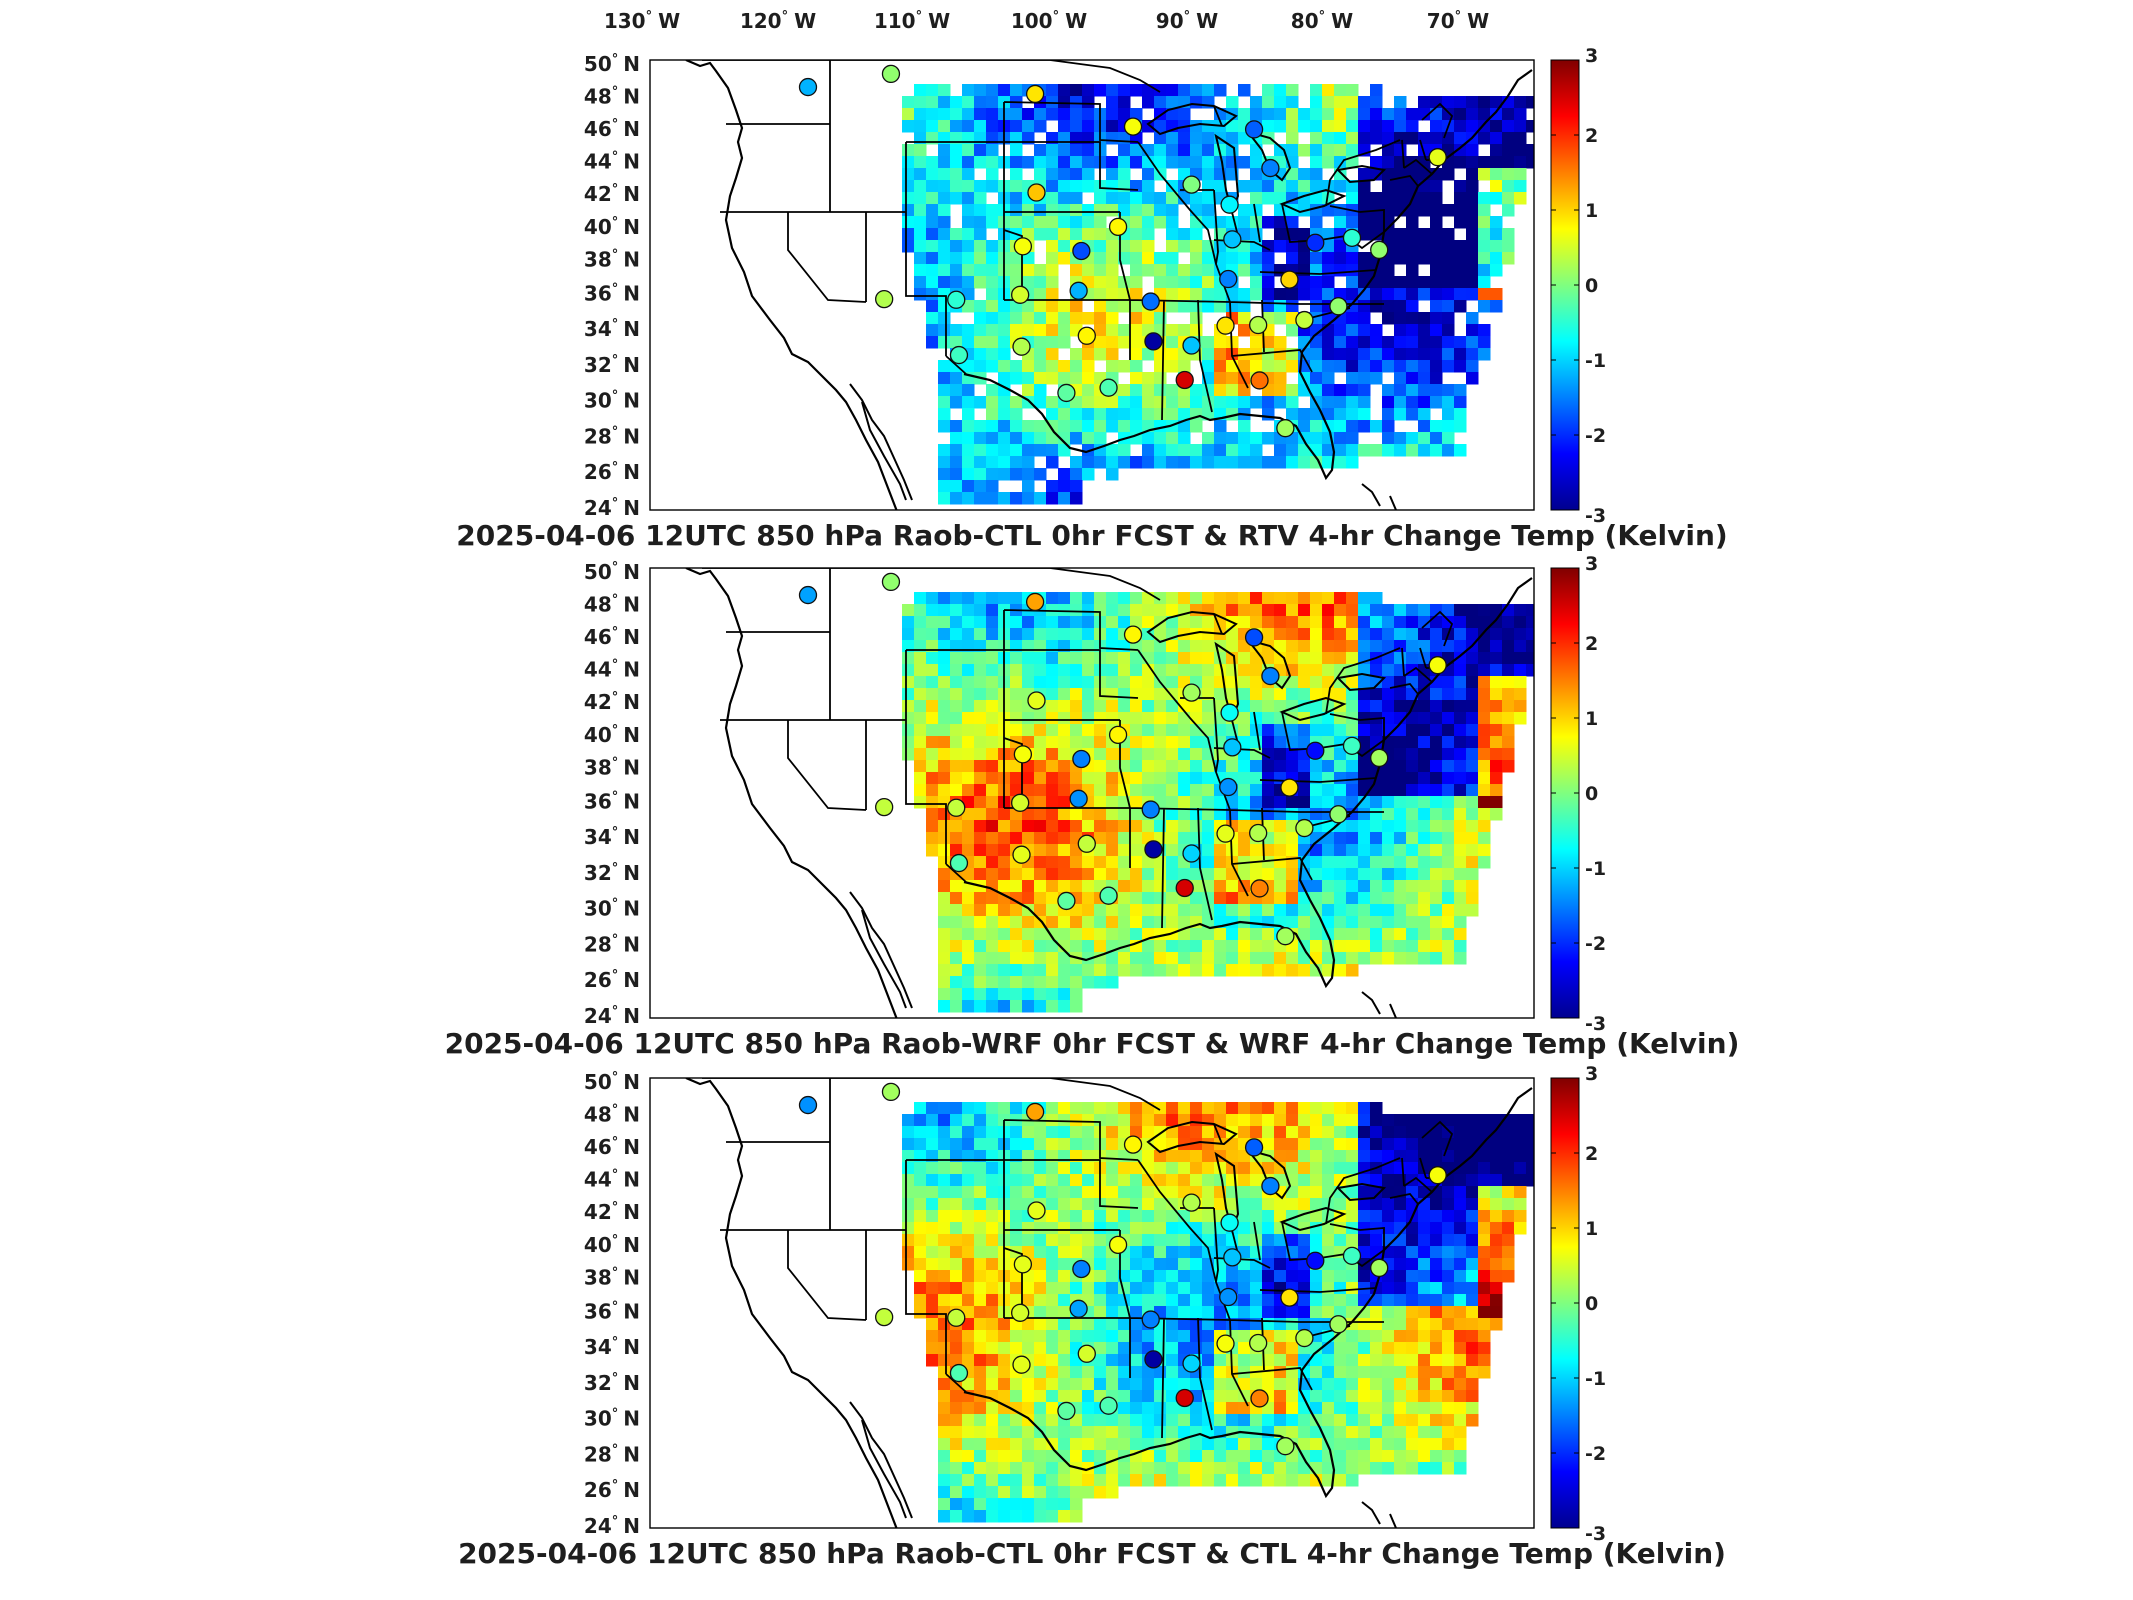 This screenshot has height=1600, width=2133. Describe the element at coordinates (612, 1212) in the screenshot. I see `latitude-label: 42° N` at that location.